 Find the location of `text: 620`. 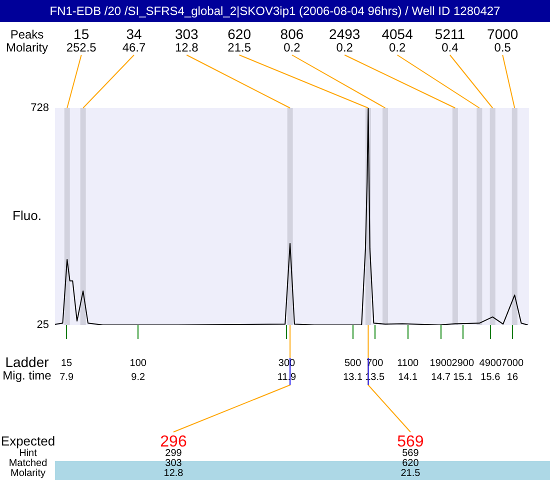

text: 620 is located at coordinates (411, 463).